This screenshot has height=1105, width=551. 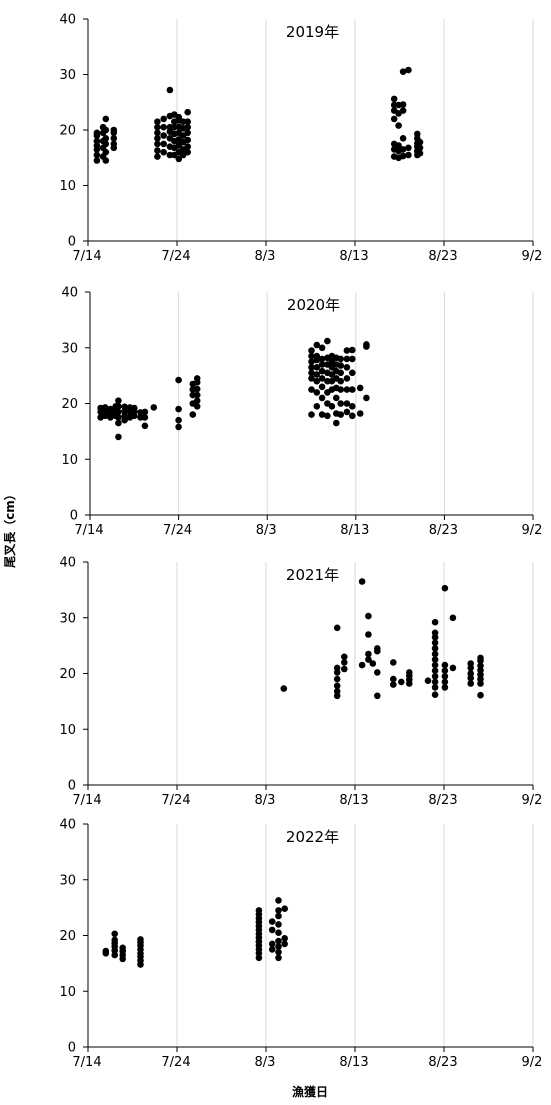 I want to click on y-tick-label: 30, so click(x=67, y=618).